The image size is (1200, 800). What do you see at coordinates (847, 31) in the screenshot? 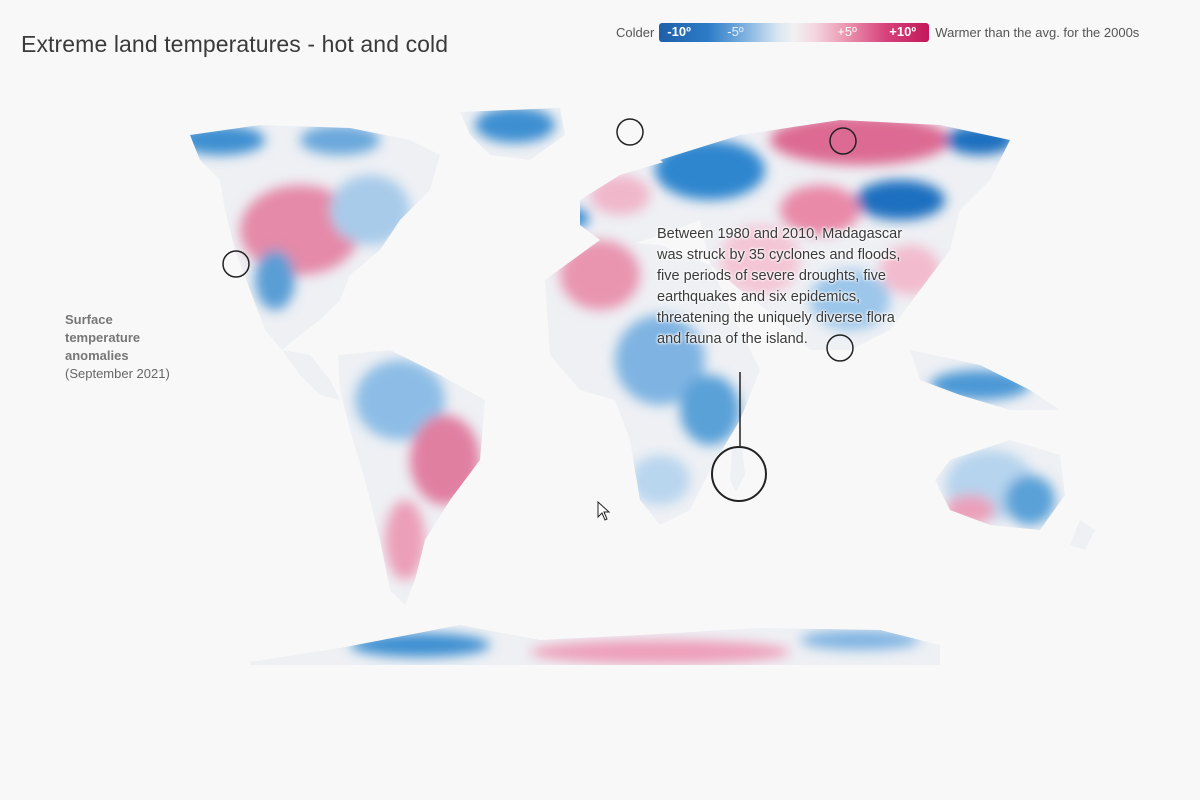
I see `legend-tick-plus-5: +5º` at bounding box center [847, 31].